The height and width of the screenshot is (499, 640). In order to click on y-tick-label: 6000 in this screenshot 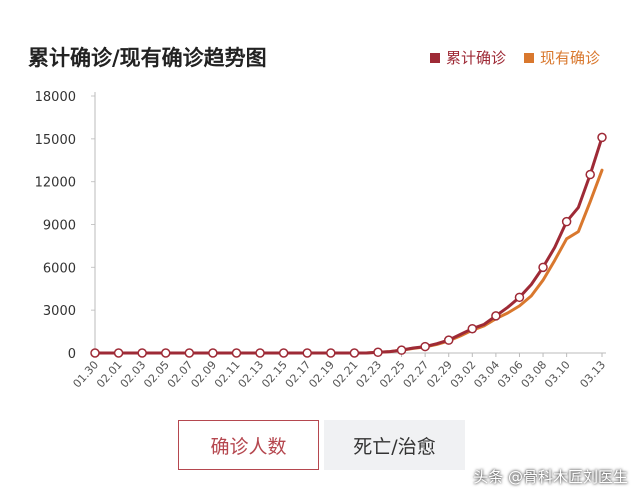, I will do `click(59, 268)`.